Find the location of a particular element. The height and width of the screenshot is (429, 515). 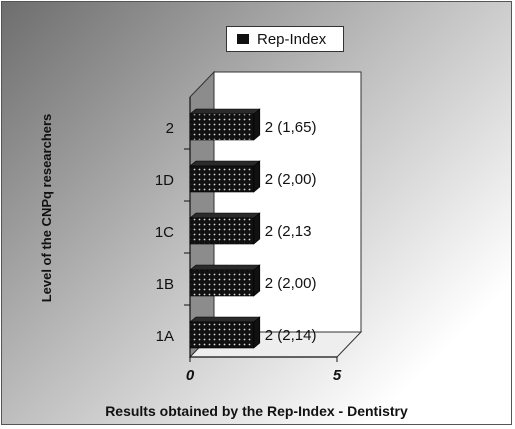

bar-1c is located at coordinates (225, 228).